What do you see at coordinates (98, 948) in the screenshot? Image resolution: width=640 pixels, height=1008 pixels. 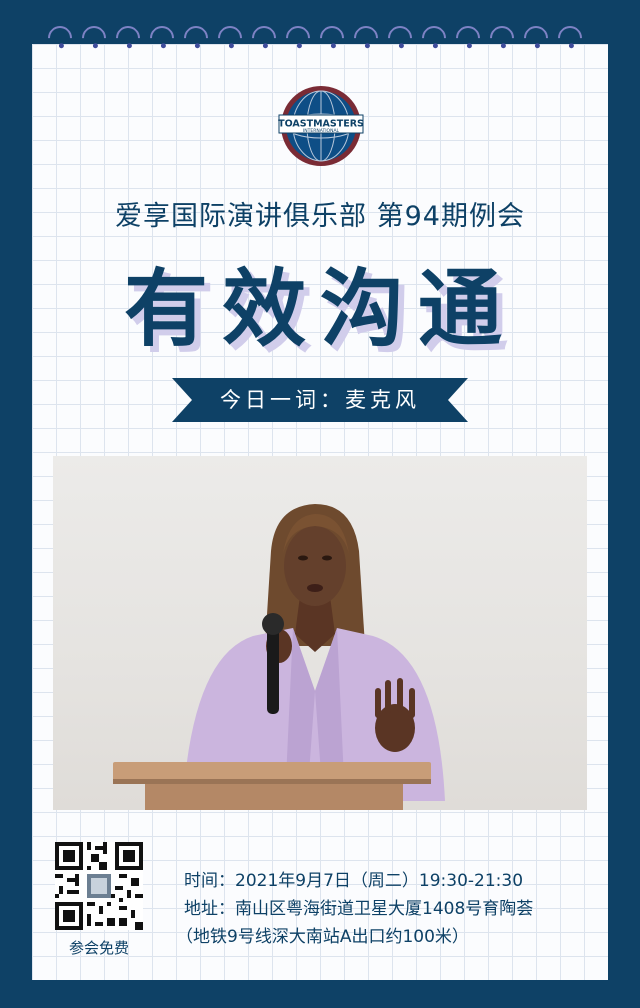 I see `free-entry-label: 参会免费` at bounding box center [98, 948].